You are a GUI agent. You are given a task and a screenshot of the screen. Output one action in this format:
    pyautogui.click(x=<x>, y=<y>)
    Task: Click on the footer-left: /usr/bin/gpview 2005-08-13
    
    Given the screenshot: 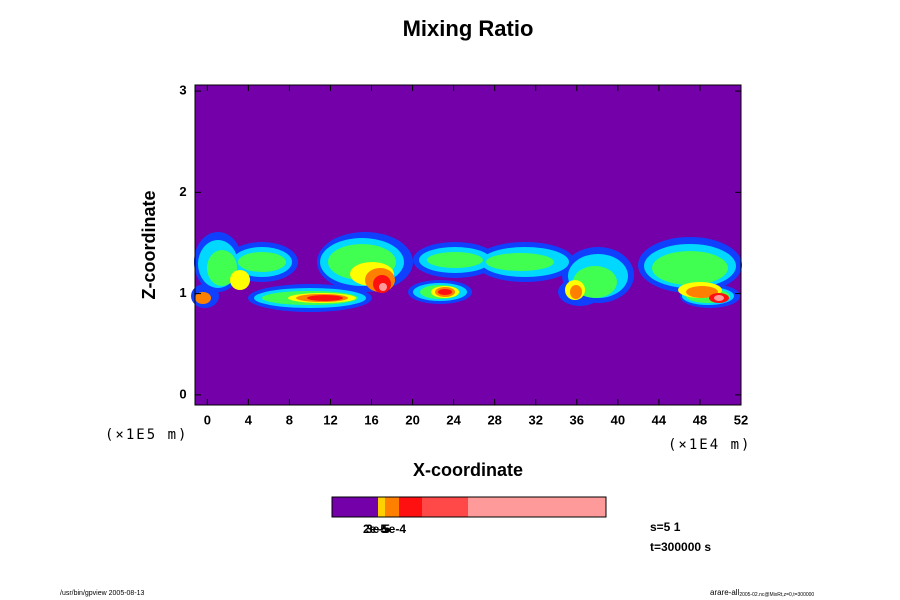 What is the action you would take?
    pyautogui.click(x=102, y=593)
    